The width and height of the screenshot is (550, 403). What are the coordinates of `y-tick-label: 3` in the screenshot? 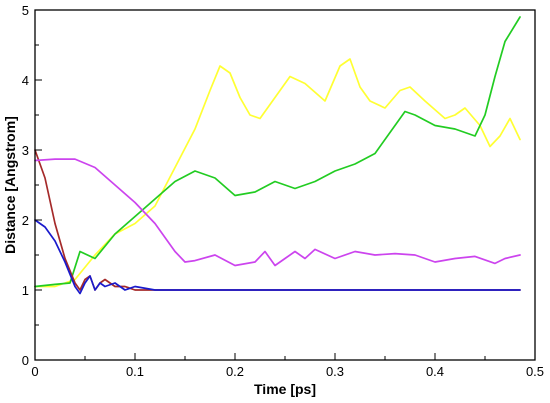 It's located at (25, 150).